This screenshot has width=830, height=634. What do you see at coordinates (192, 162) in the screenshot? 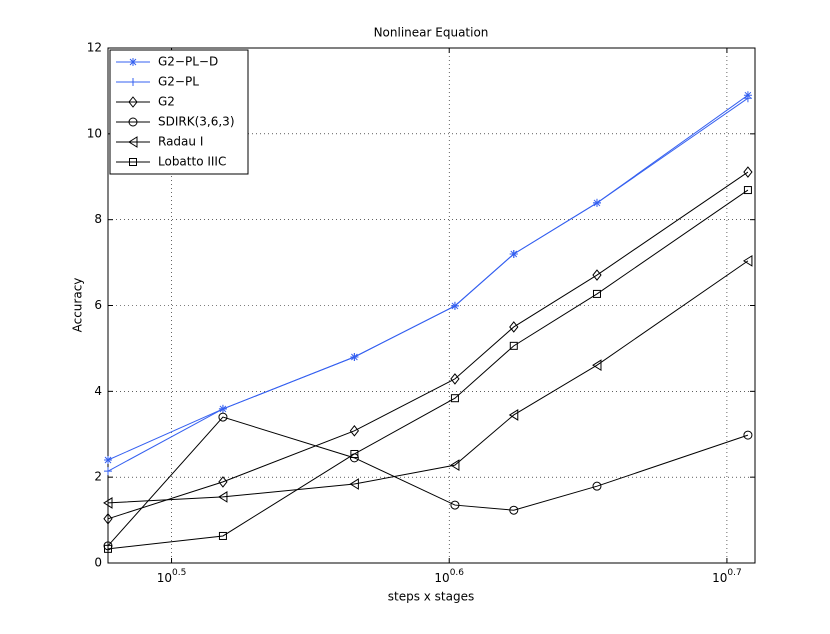
I see `legend-label: Lobatto IIIC` at bounding box center [192, 162].